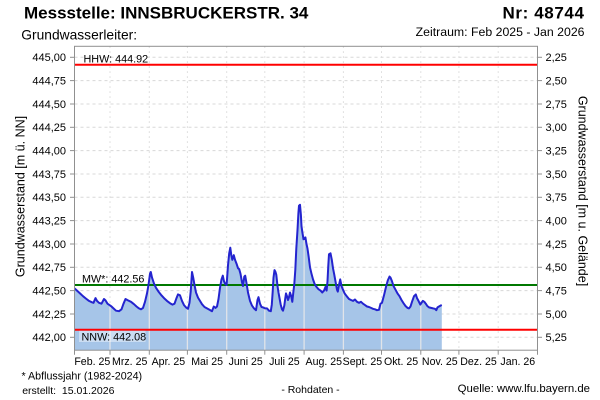 The width and height of the screenshot is (600, 400). What do you see at coordinates (363, 362) in the screenshot?
I see `svg-text: Sept. 25` at bounding box center [363, 362].